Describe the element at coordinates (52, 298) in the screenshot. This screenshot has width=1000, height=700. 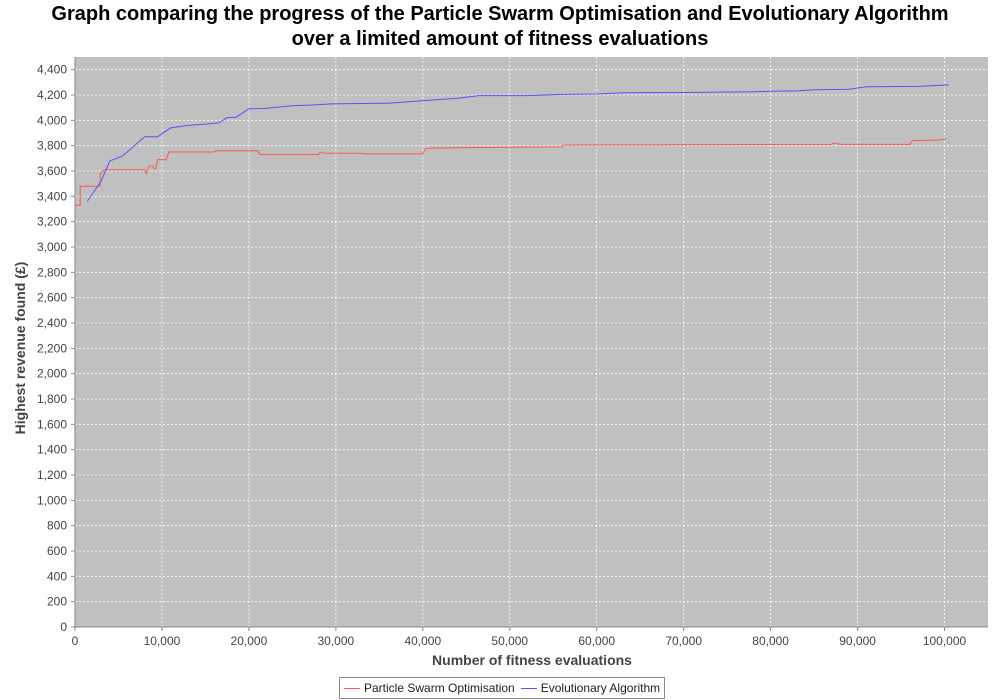
I see `y-tick-label: 2,600` at that location.